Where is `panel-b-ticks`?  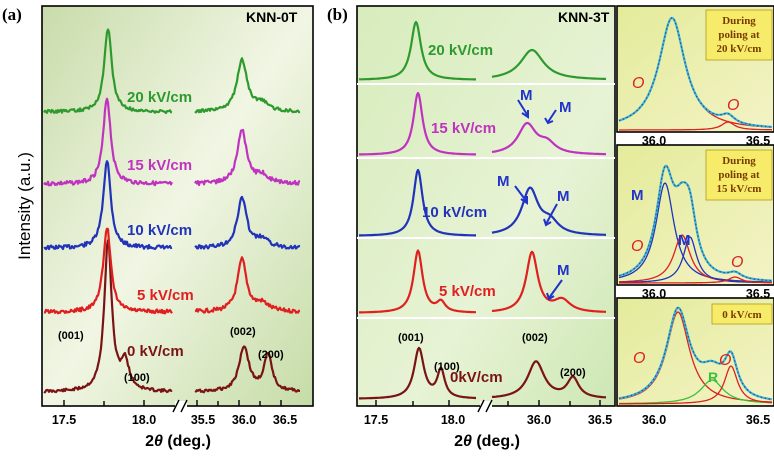 panel-b-ticks is located at coordinates (488, 403).